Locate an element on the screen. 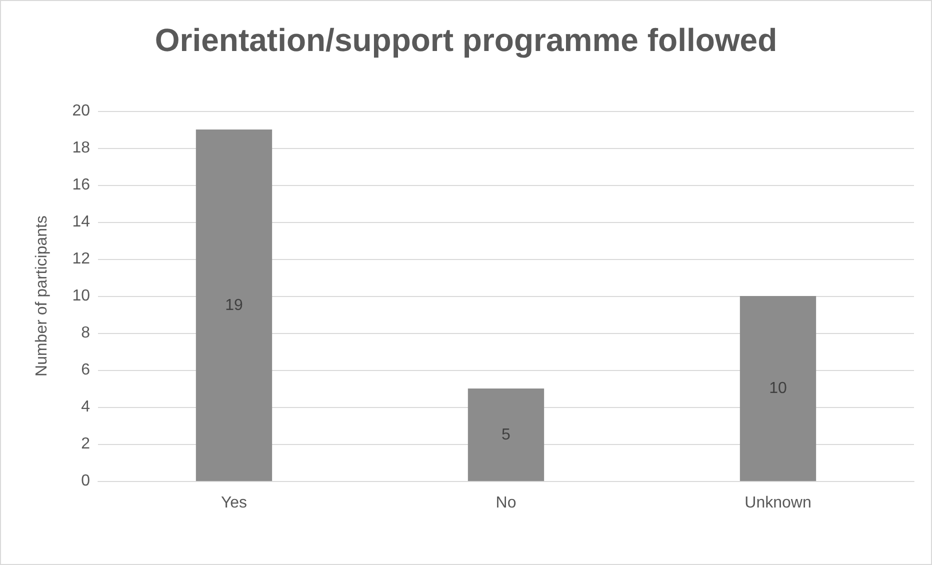 The width and height of the screenshot is (932, 565). data-label: 10 is located at coordinates (778, 388).